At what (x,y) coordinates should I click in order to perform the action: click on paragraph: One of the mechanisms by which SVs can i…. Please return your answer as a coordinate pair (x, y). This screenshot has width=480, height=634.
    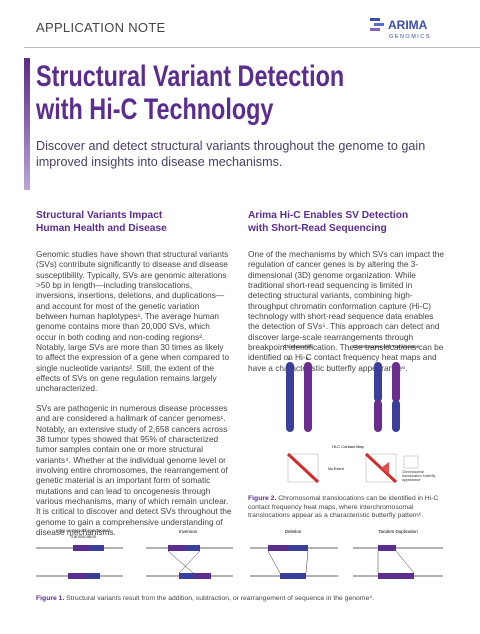
    Looking at the image, I should click on (346, 311).